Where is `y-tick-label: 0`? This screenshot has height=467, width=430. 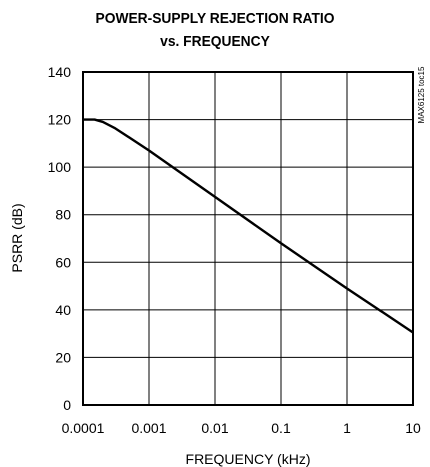
y-tick-label: 0 is located at coordinates (67, 405).